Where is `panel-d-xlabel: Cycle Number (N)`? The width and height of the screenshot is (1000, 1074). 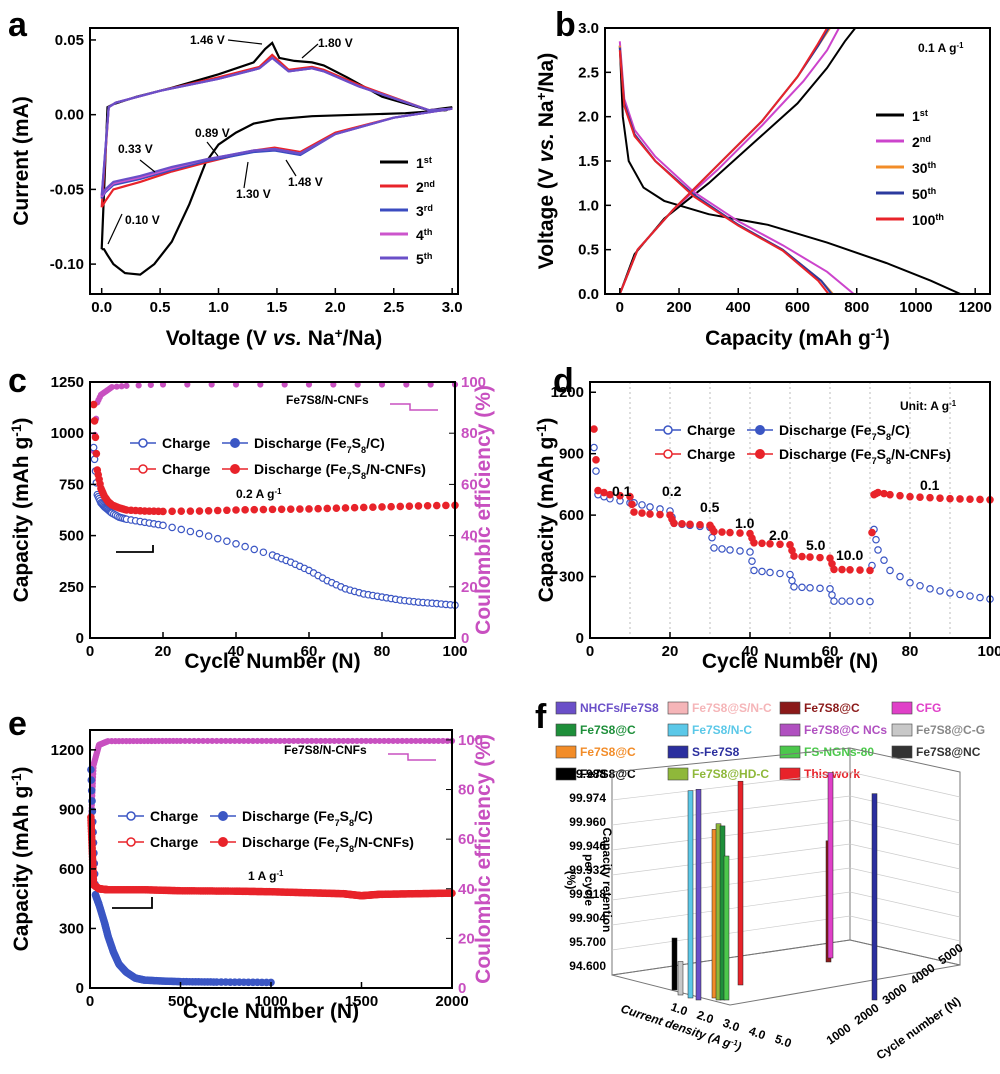 panel-d-xlabel: Cycle Number (N) is located at coordinates (790, 661).